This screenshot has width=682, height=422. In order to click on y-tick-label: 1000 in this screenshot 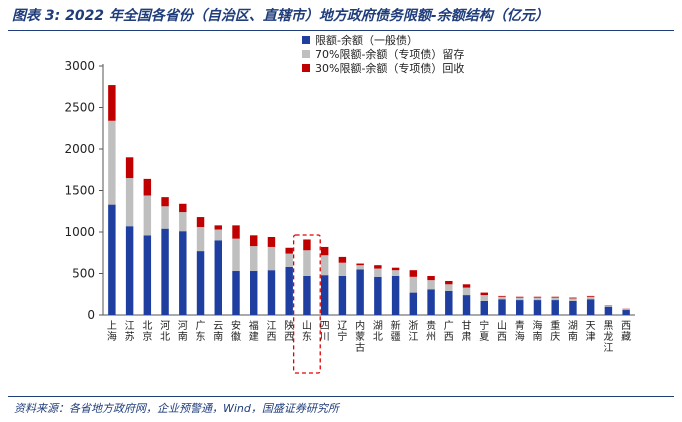, I will do `click(79, 232)`.